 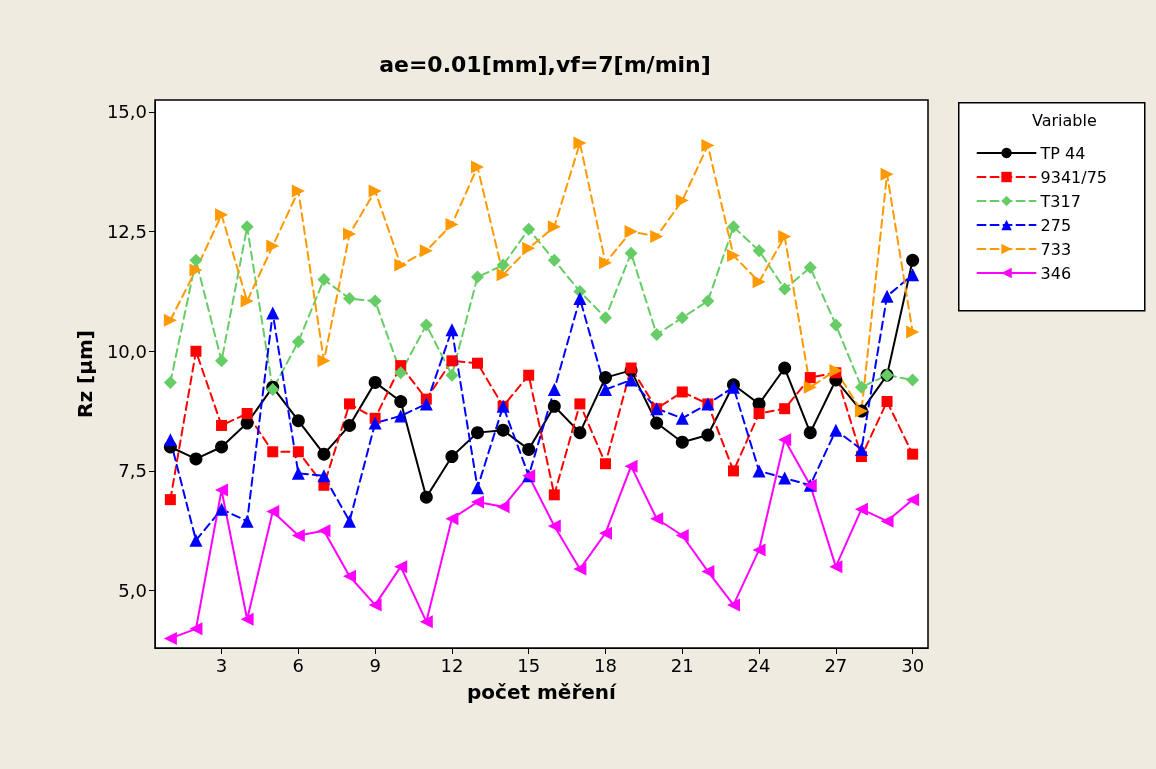 I want to click on chart-title: ae=0.01[mm],vf=7[m/min], so click(x=545, y=64).